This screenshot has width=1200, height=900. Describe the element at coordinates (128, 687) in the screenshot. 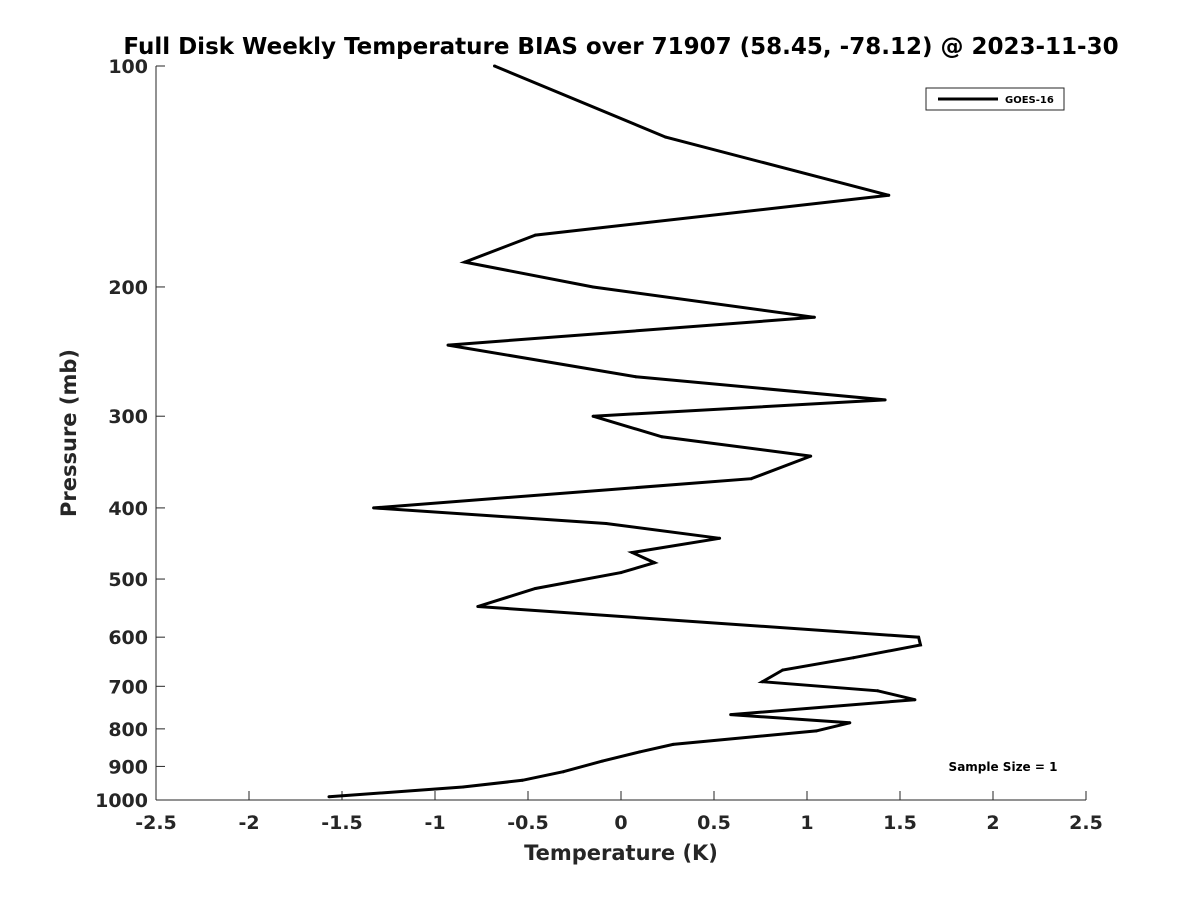

I see `y-tick-label: 700` at that location.